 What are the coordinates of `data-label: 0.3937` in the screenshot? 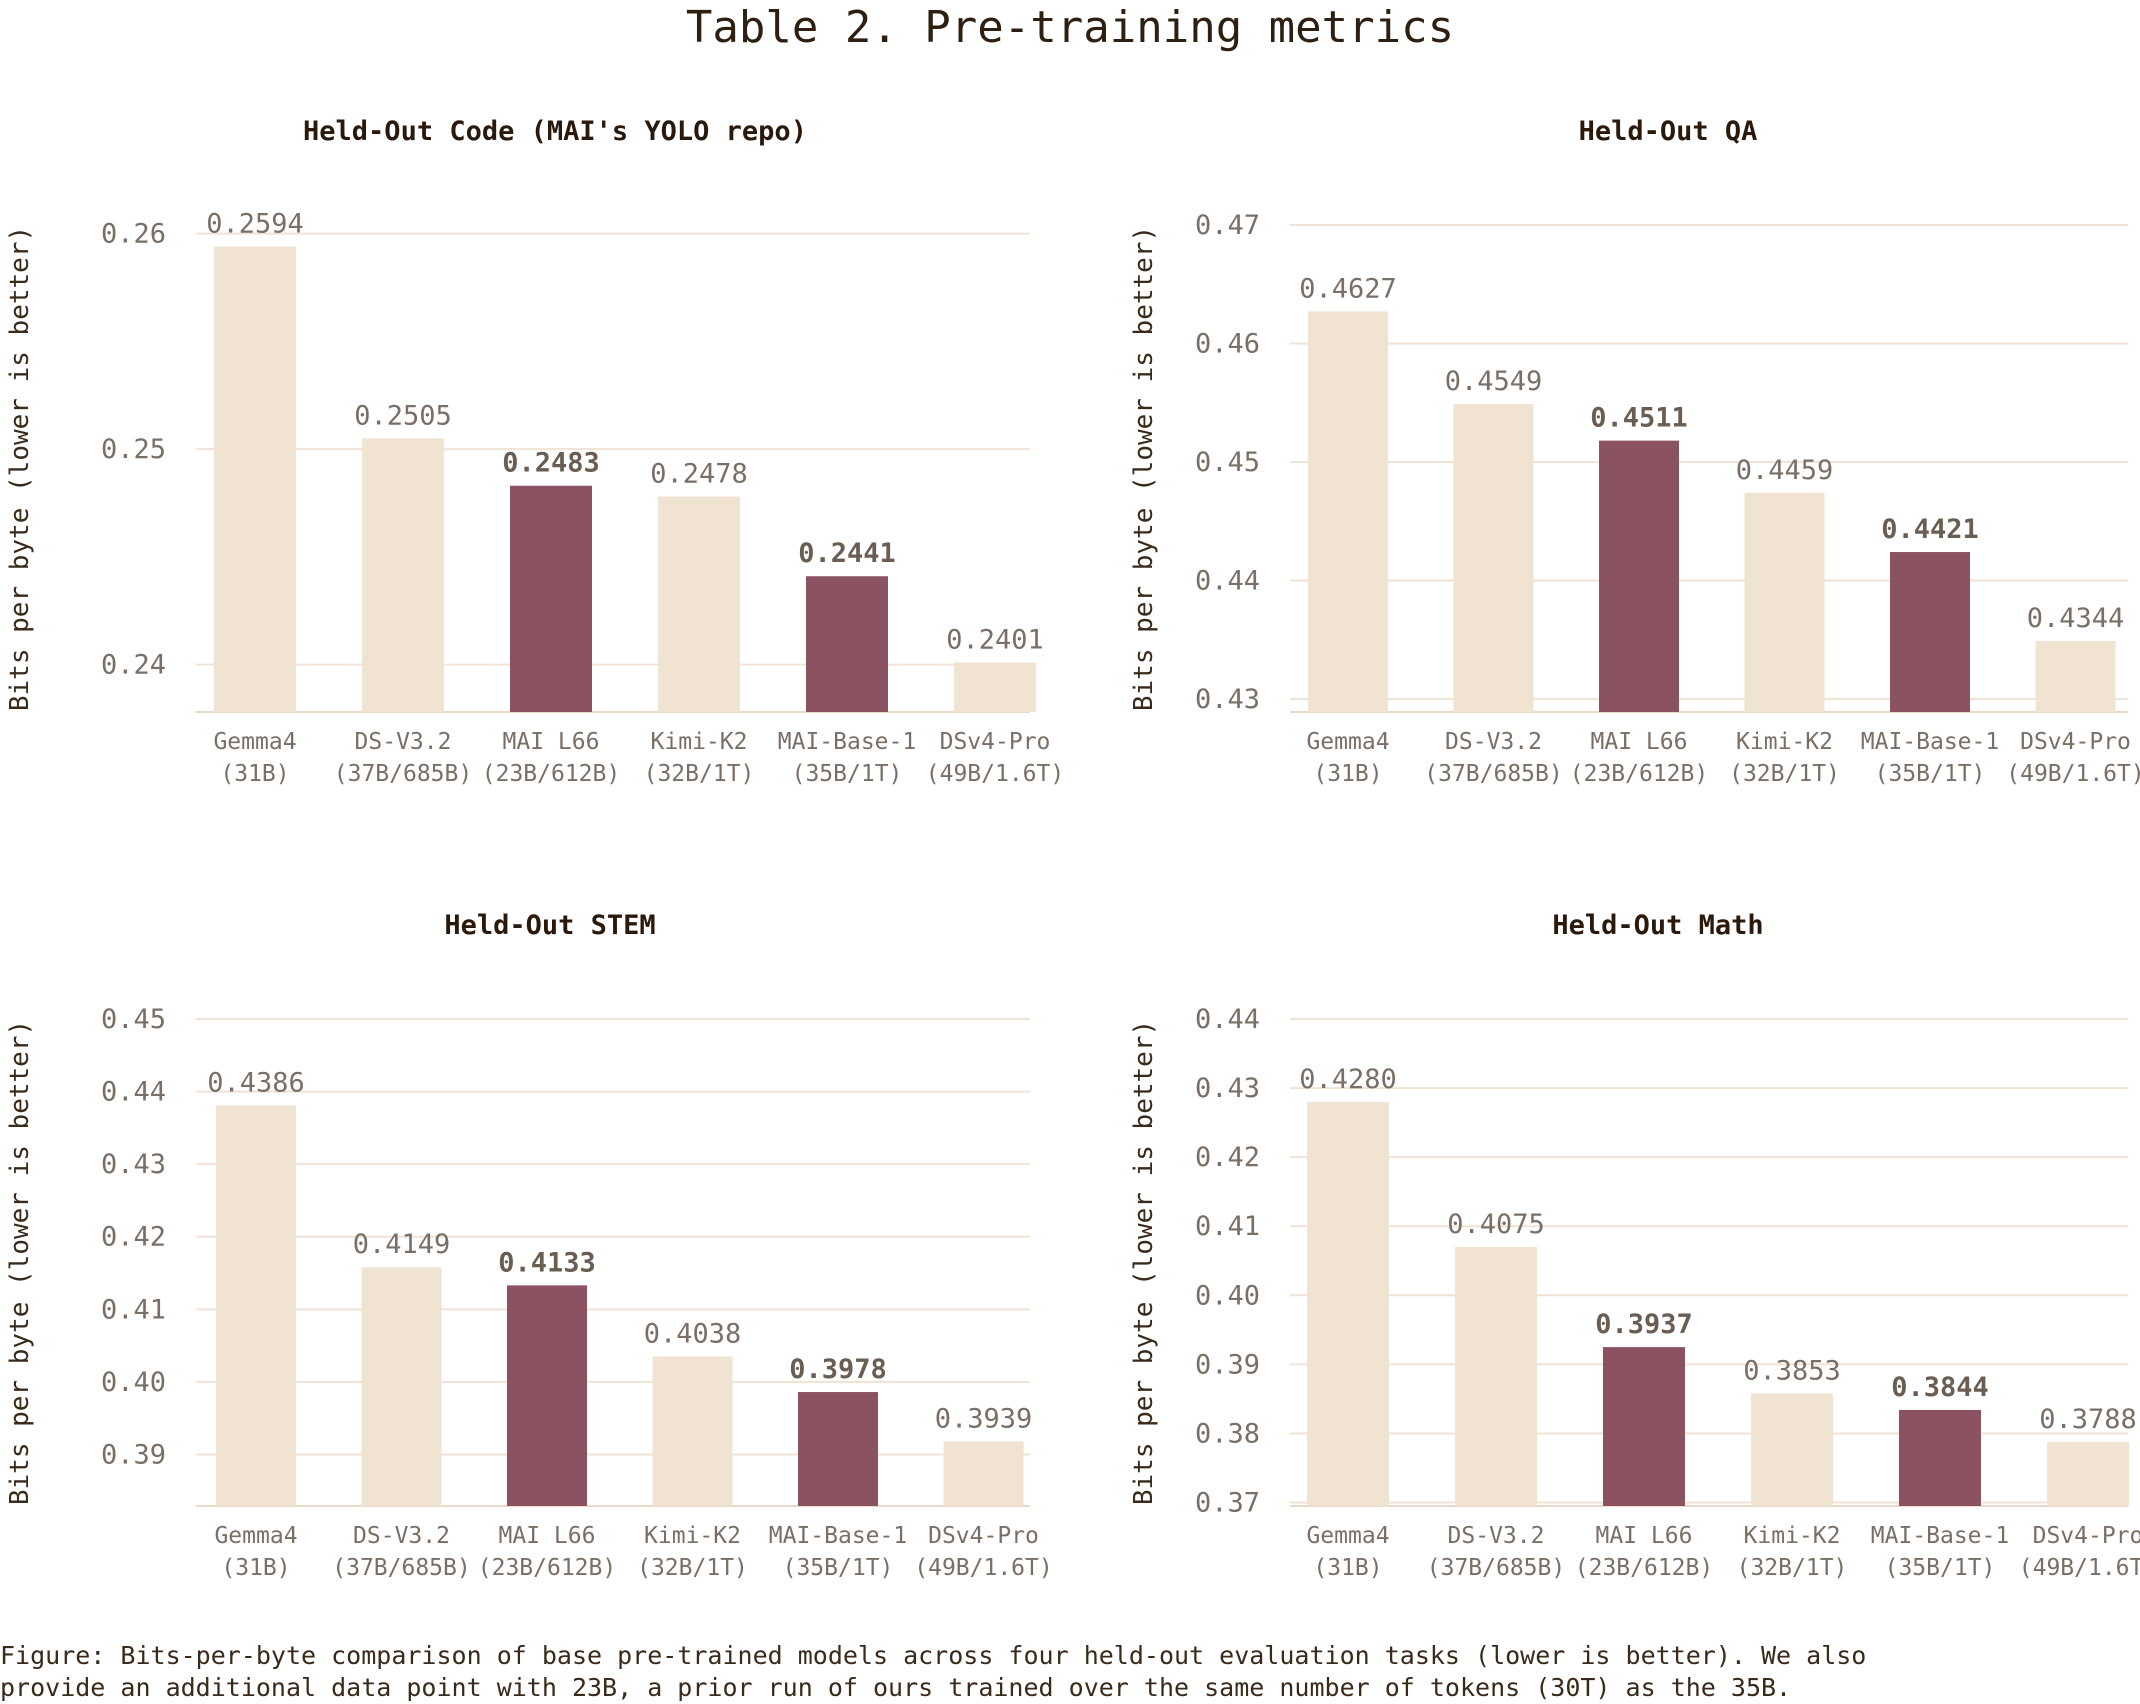 It's located at (1644, 1324).